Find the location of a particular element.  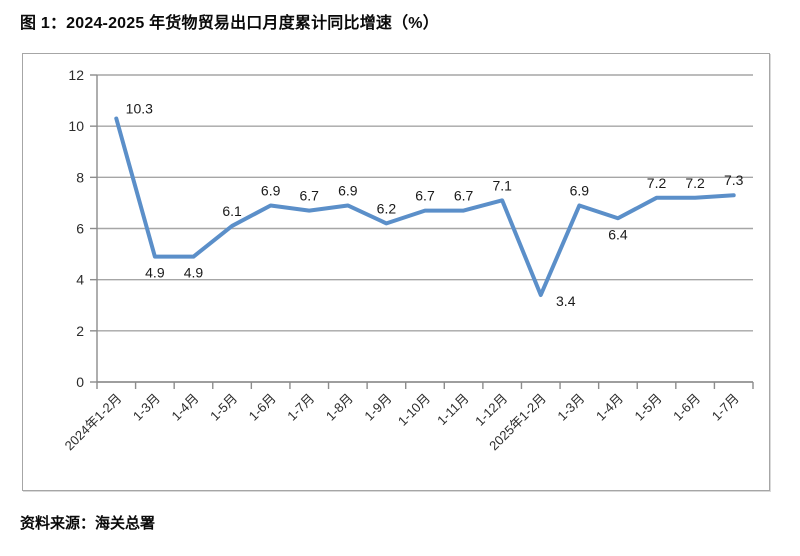

data-point-label: 7.1 is located at coordinates (502, 185).